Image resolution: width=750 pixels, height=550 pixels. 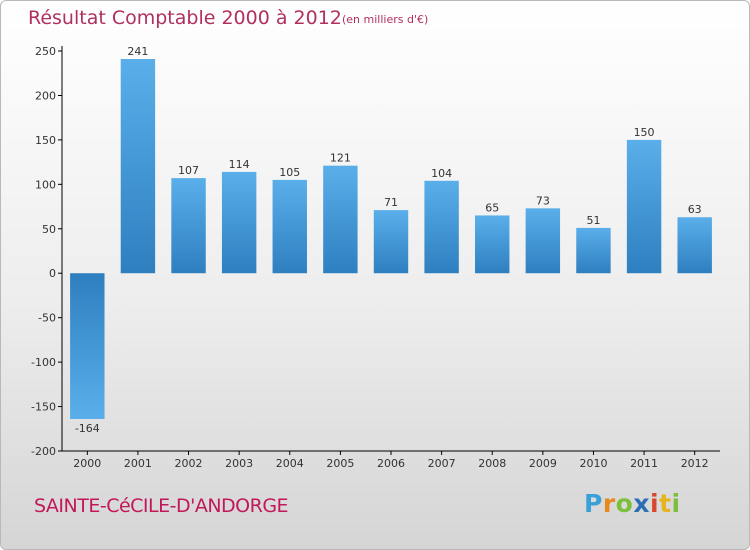 I want to click on y-tick-label: 0, so click(x=52, y=273).